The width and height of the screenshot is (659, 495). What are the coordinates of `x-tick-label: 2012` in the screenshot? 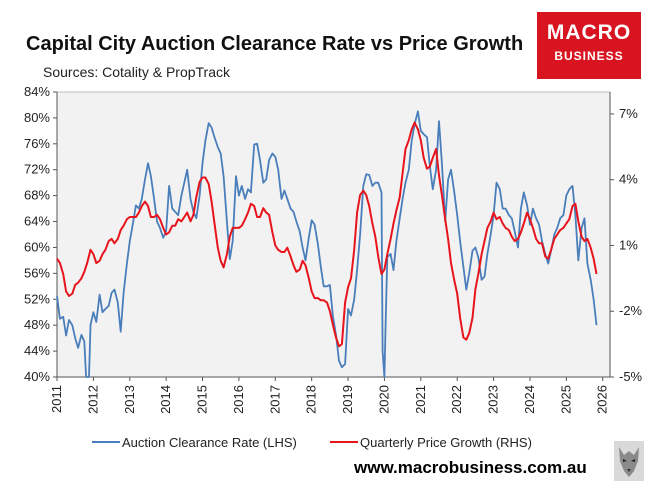 It's located at (92, 399).